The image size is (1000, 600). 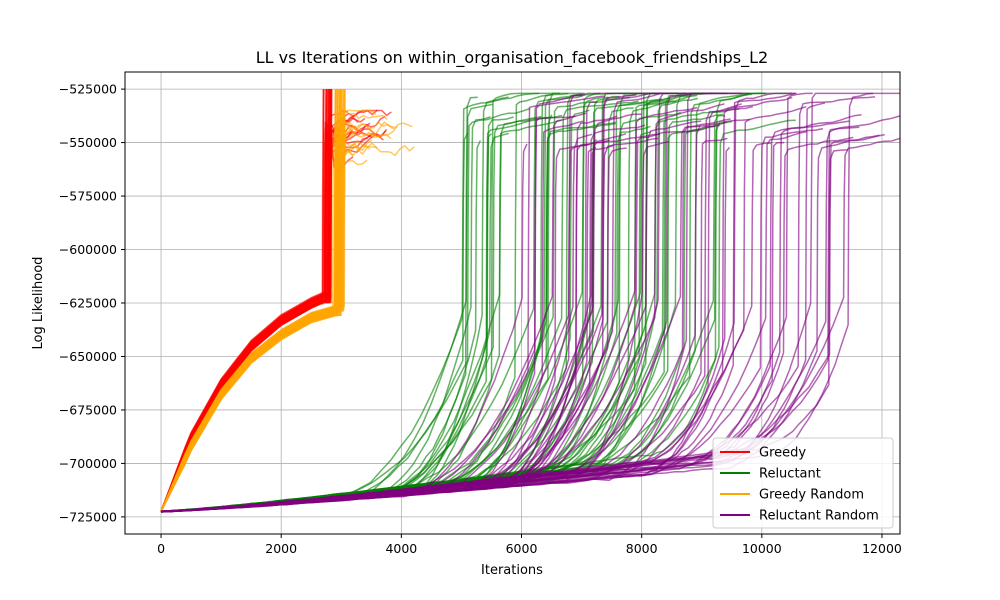 I want to click on y-tick-label: −525000, so click(x=88, y=89).